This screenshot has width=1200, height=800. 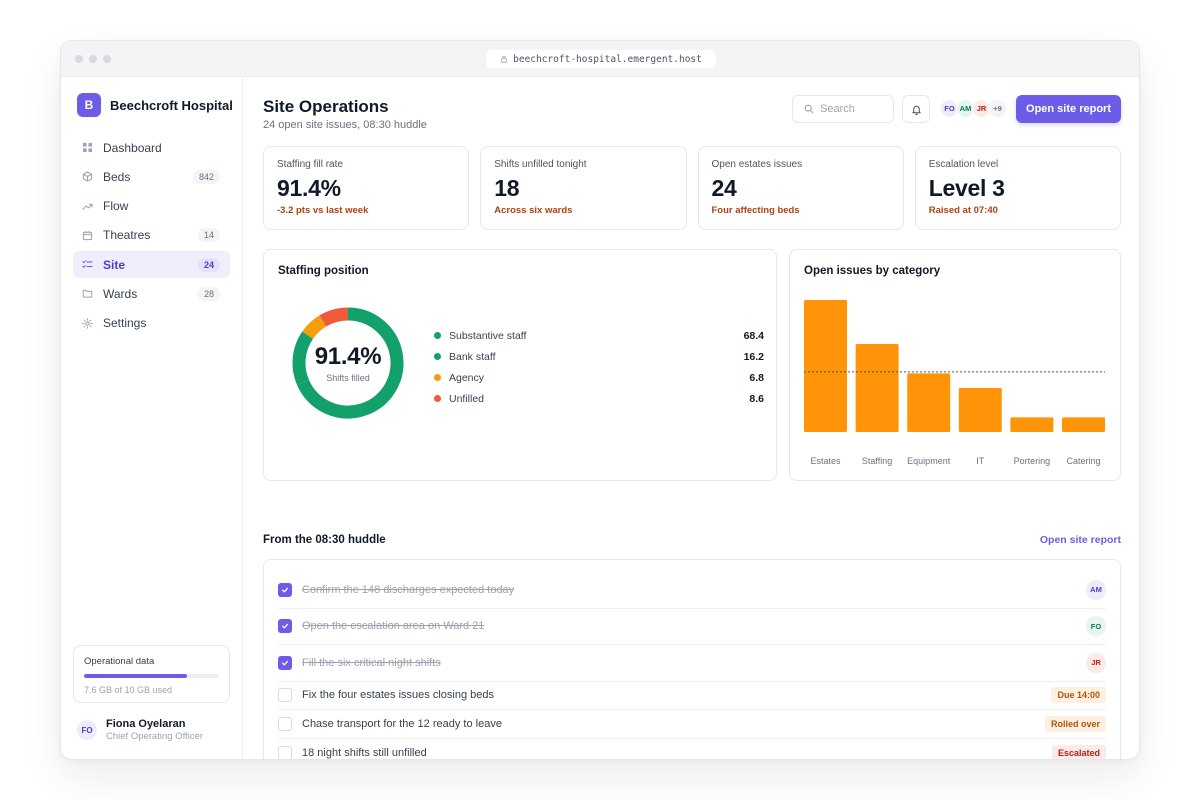 I want to click on notifications-button, so click(x=916, y=109).